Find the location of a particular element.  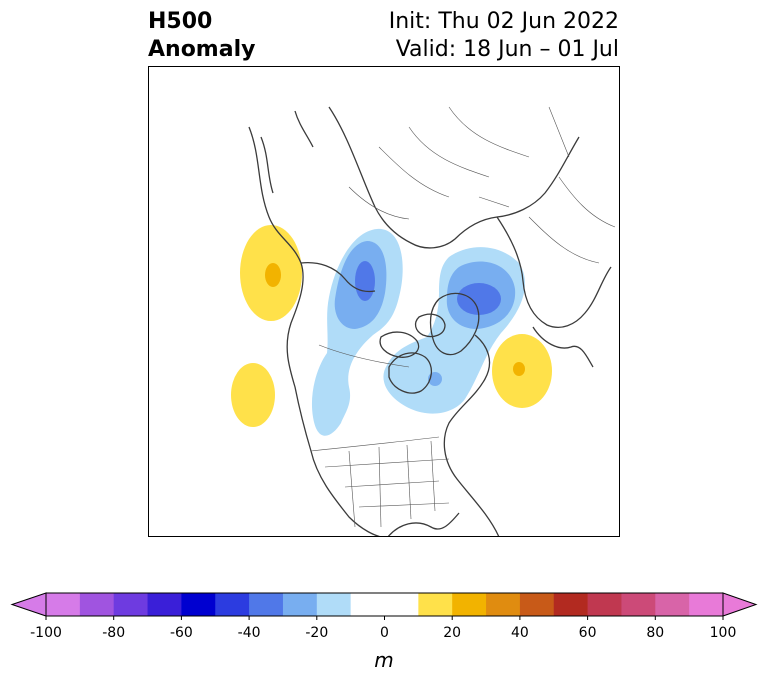

anomaly-gulf-of-alaska-core is located at coordinates (273, 275).